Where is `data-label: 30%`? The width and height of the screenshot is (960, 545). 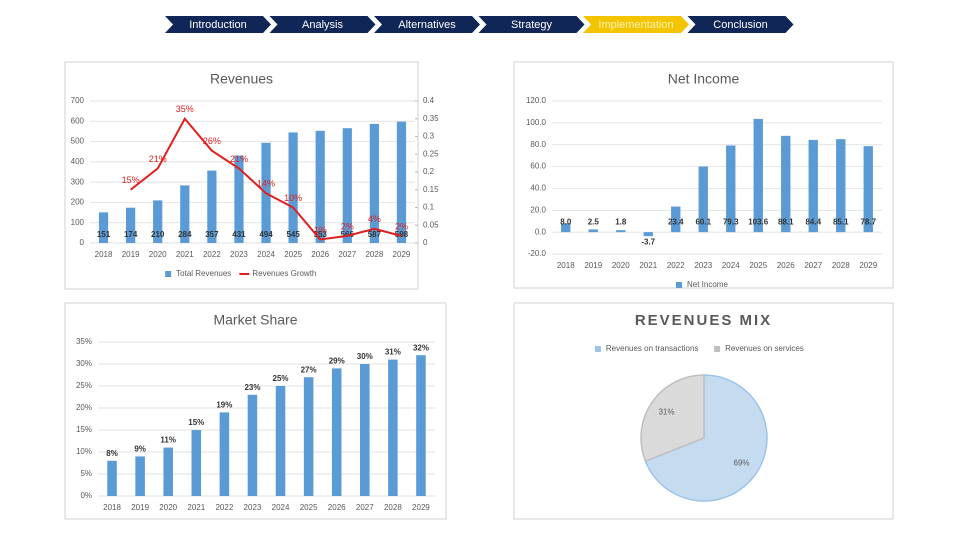 data-label: 30% is located at coordinates (365, 356).